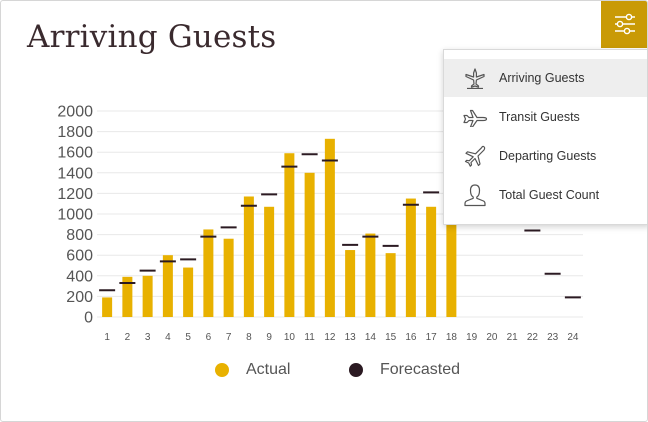 Image resolution: width=648 pixels, height=422 pixels. I want to click on x-tick-label: 22, so click(533, 337).